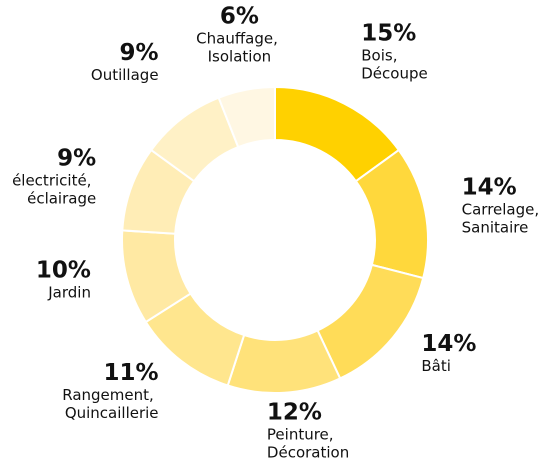 This screenshot has width=546, height=472. Describe the element at coordinates (69, 292) in the screenshot. I see `category-label: Jardin` at that location.